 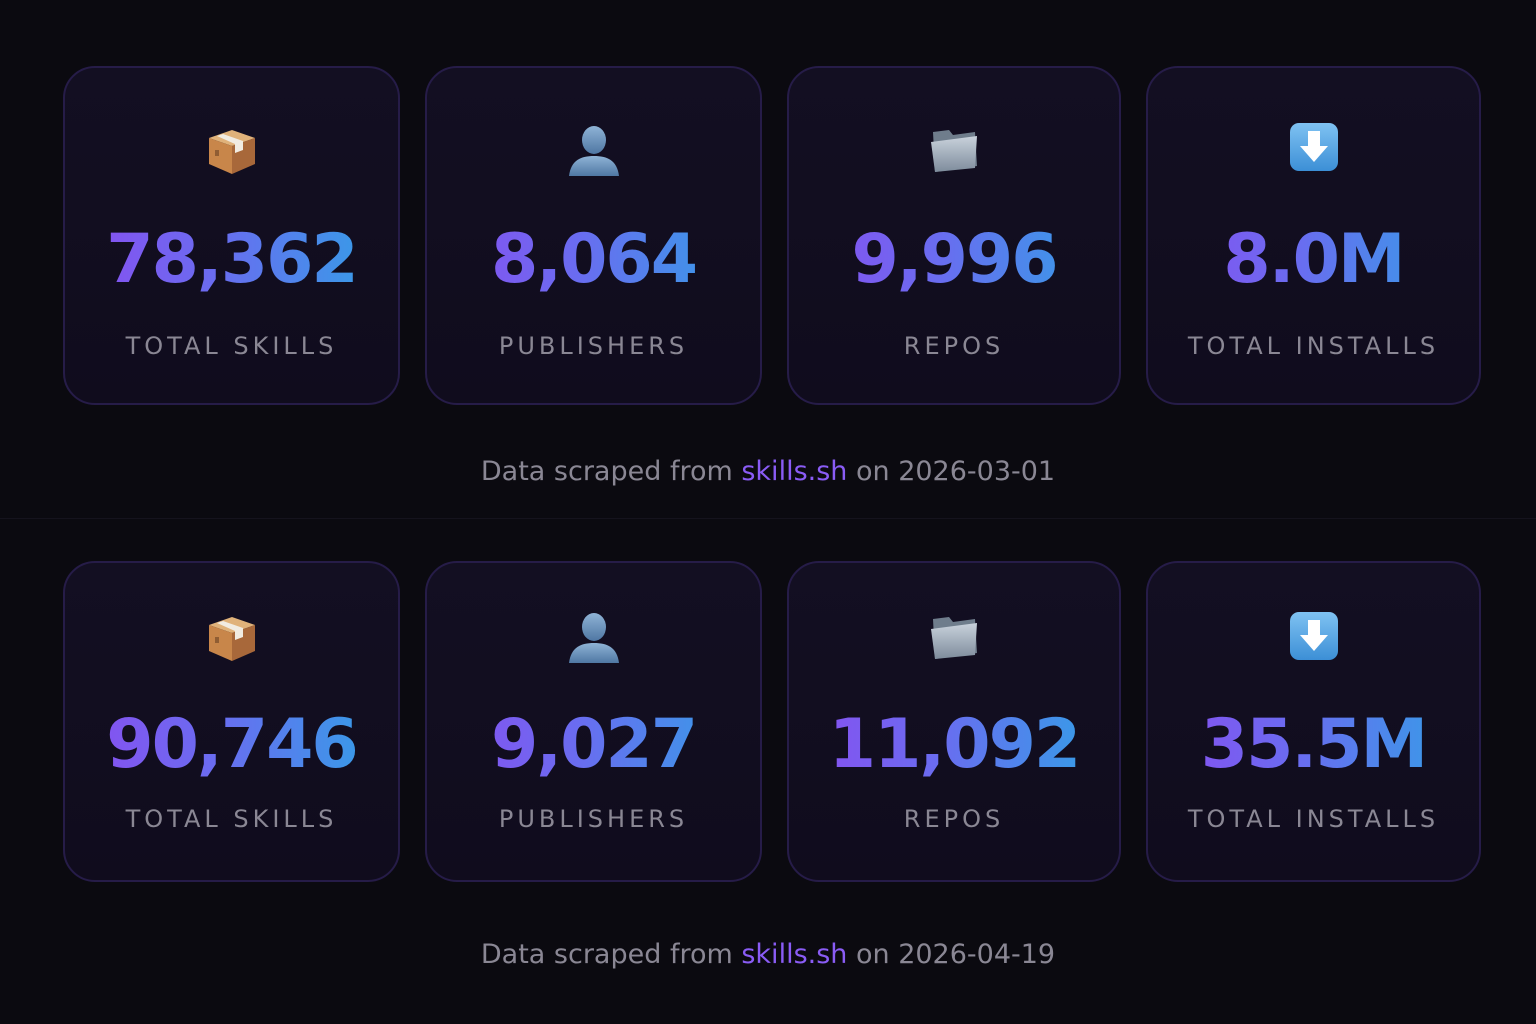 What do you see at coordinates (1313, 745) in the screenshot?
I see `stat-value: 35.5M` at bounding box center [1313, 745].